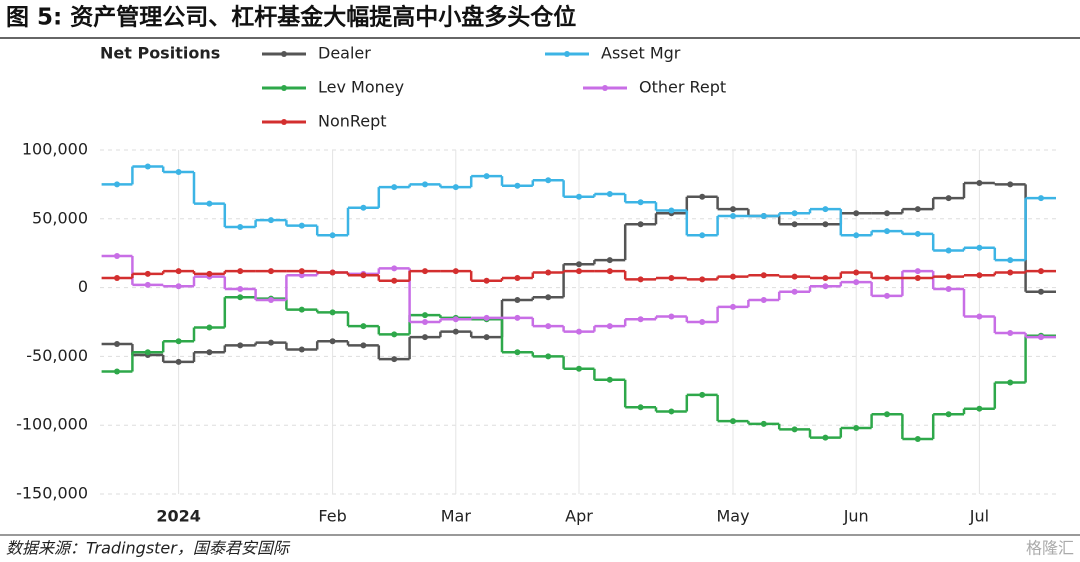  What do you see at coordinates (60, 217) in the screenshot?
I see `y-tick-label: 50,000` at bounding box center [60, 217].